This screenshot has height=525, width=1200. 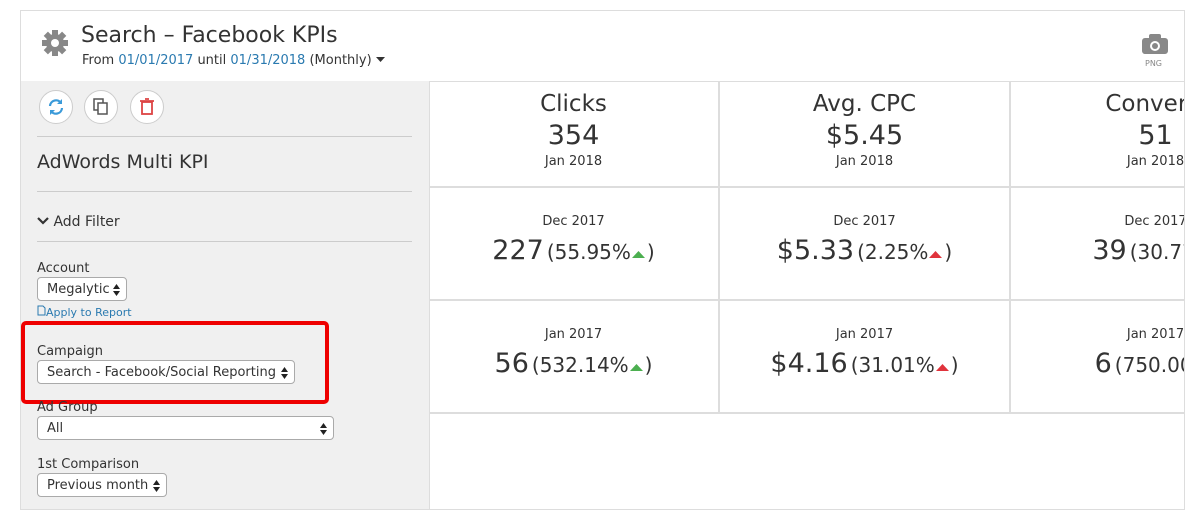 I want to click on comparison-cell: Jan 2017 $4.16 (31.01%), so click(x=865, y=357).